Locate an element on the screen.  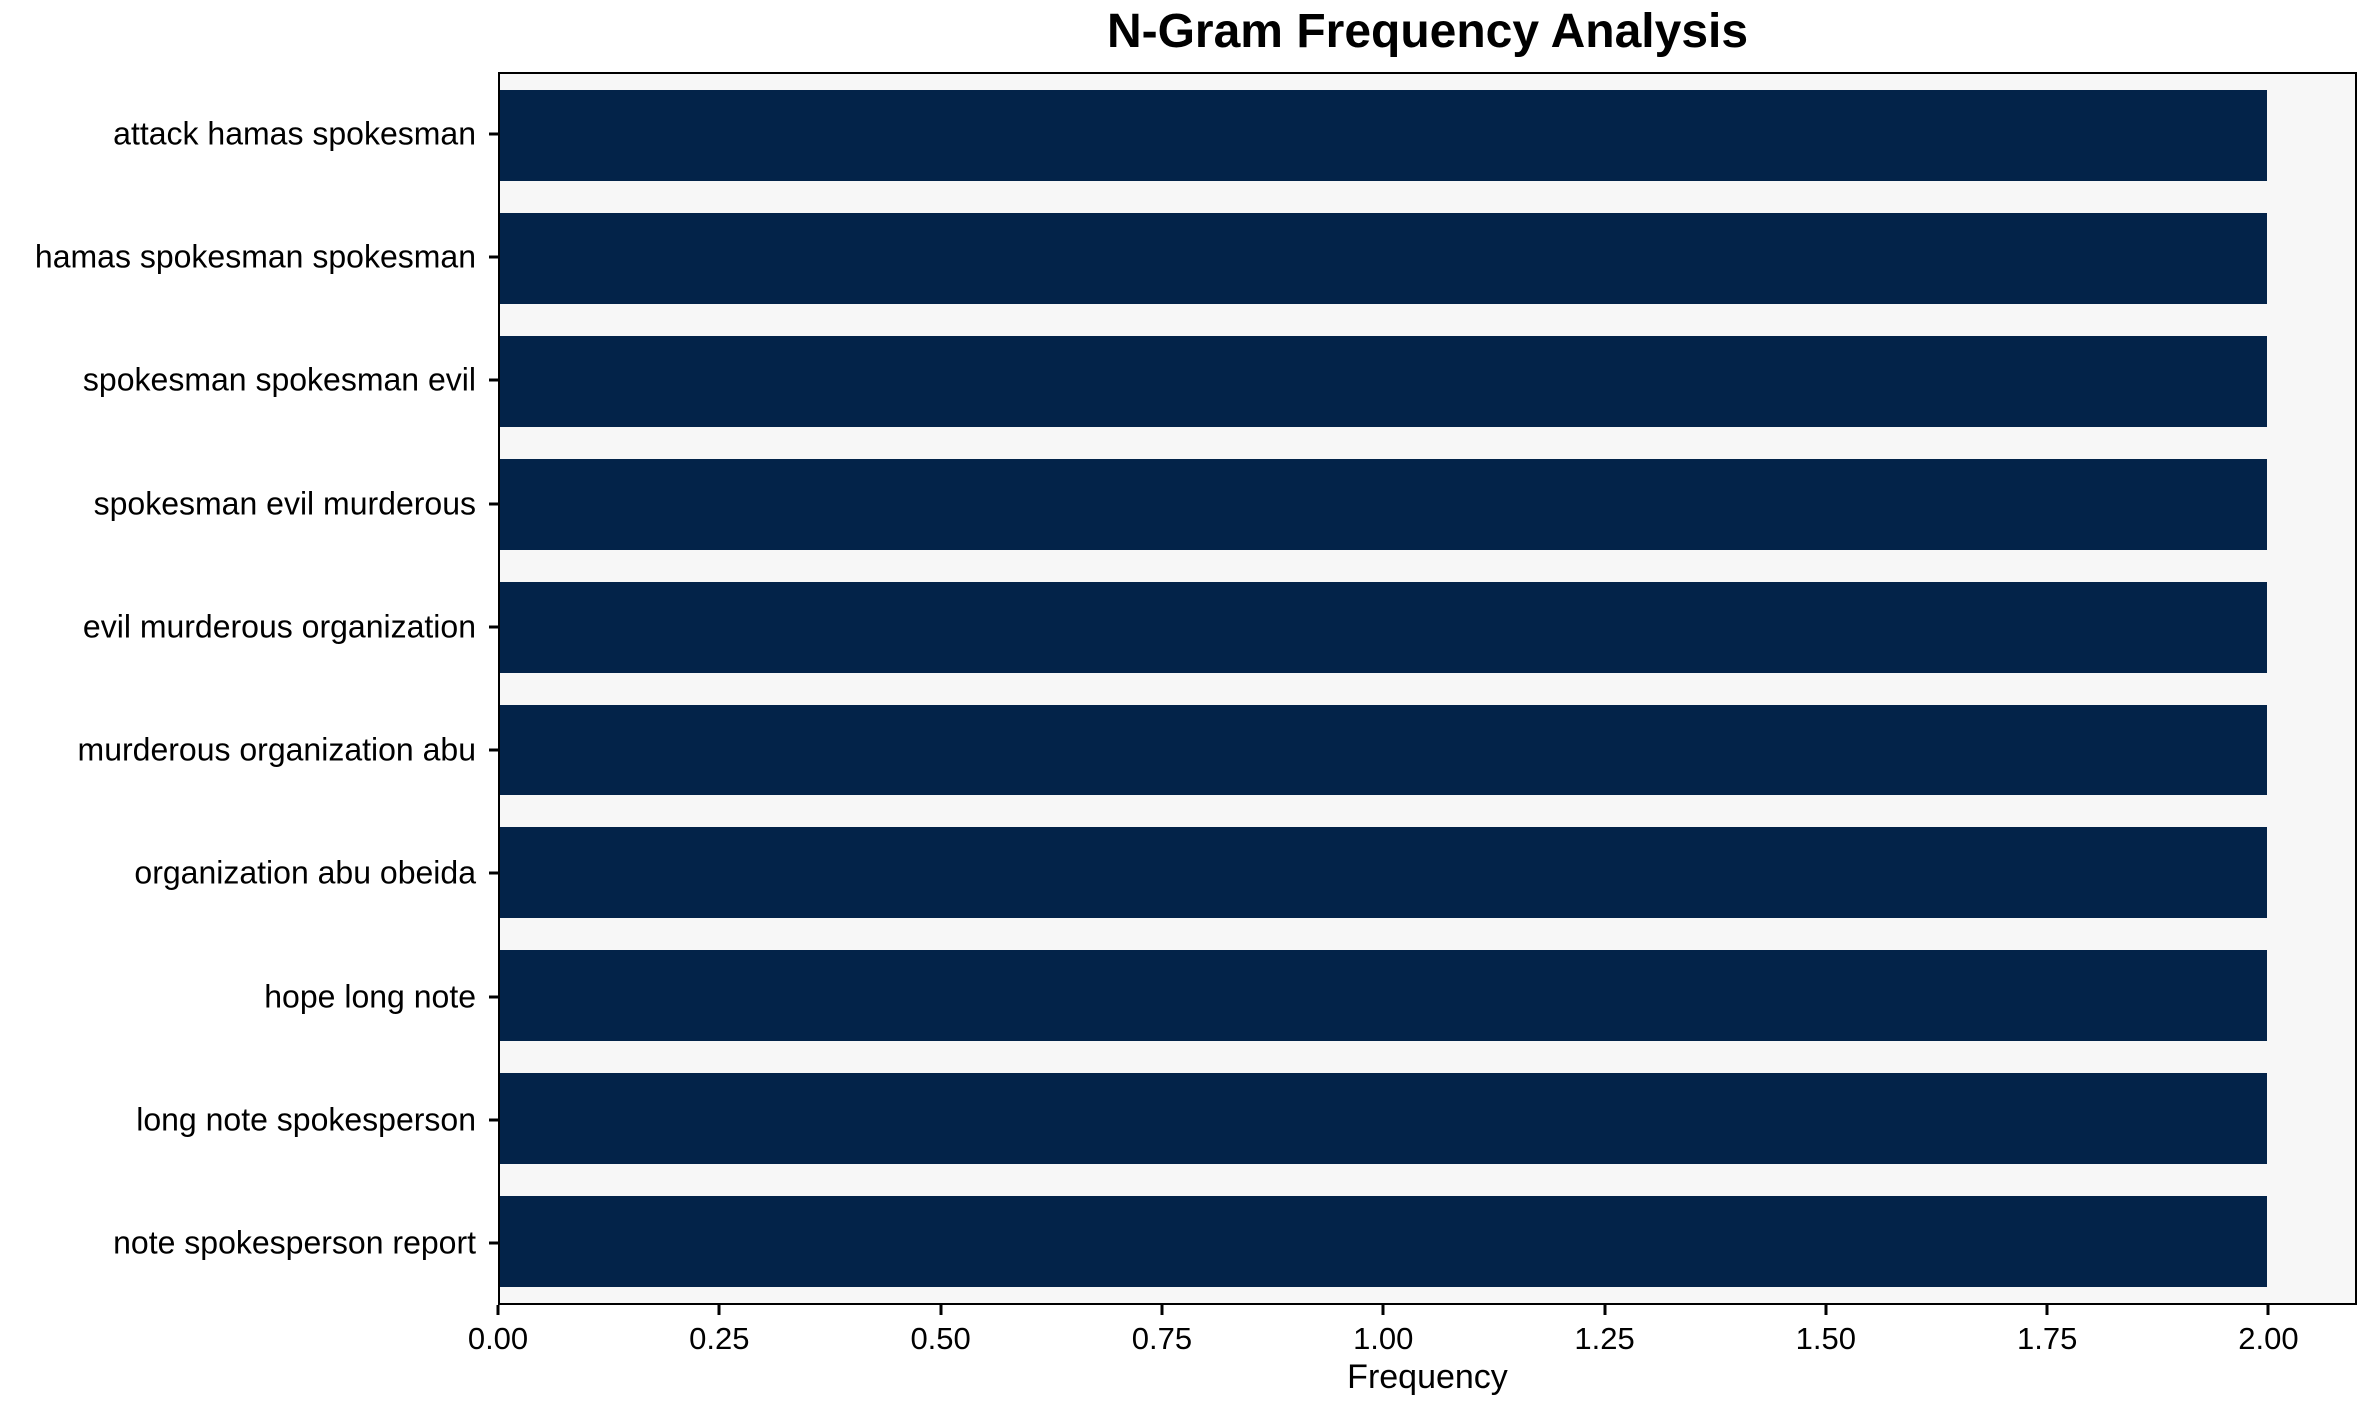
xtick-label: 0.75 is located at coordinates (1162, 1338).